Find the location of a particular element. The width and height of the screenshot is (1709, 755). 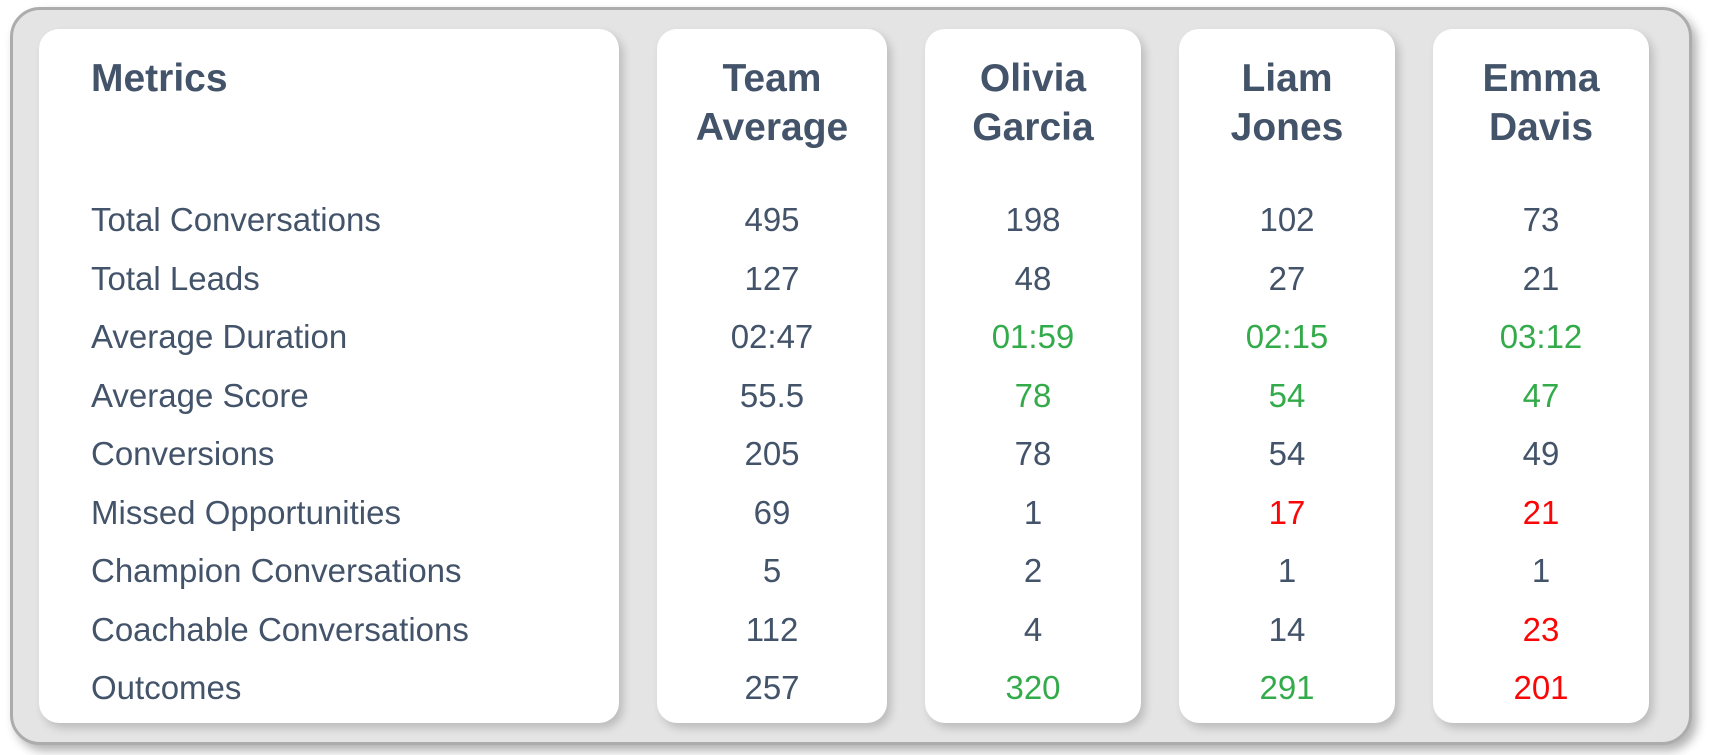

metric-row-label: Total Leads is located at coordinates (175, 278).